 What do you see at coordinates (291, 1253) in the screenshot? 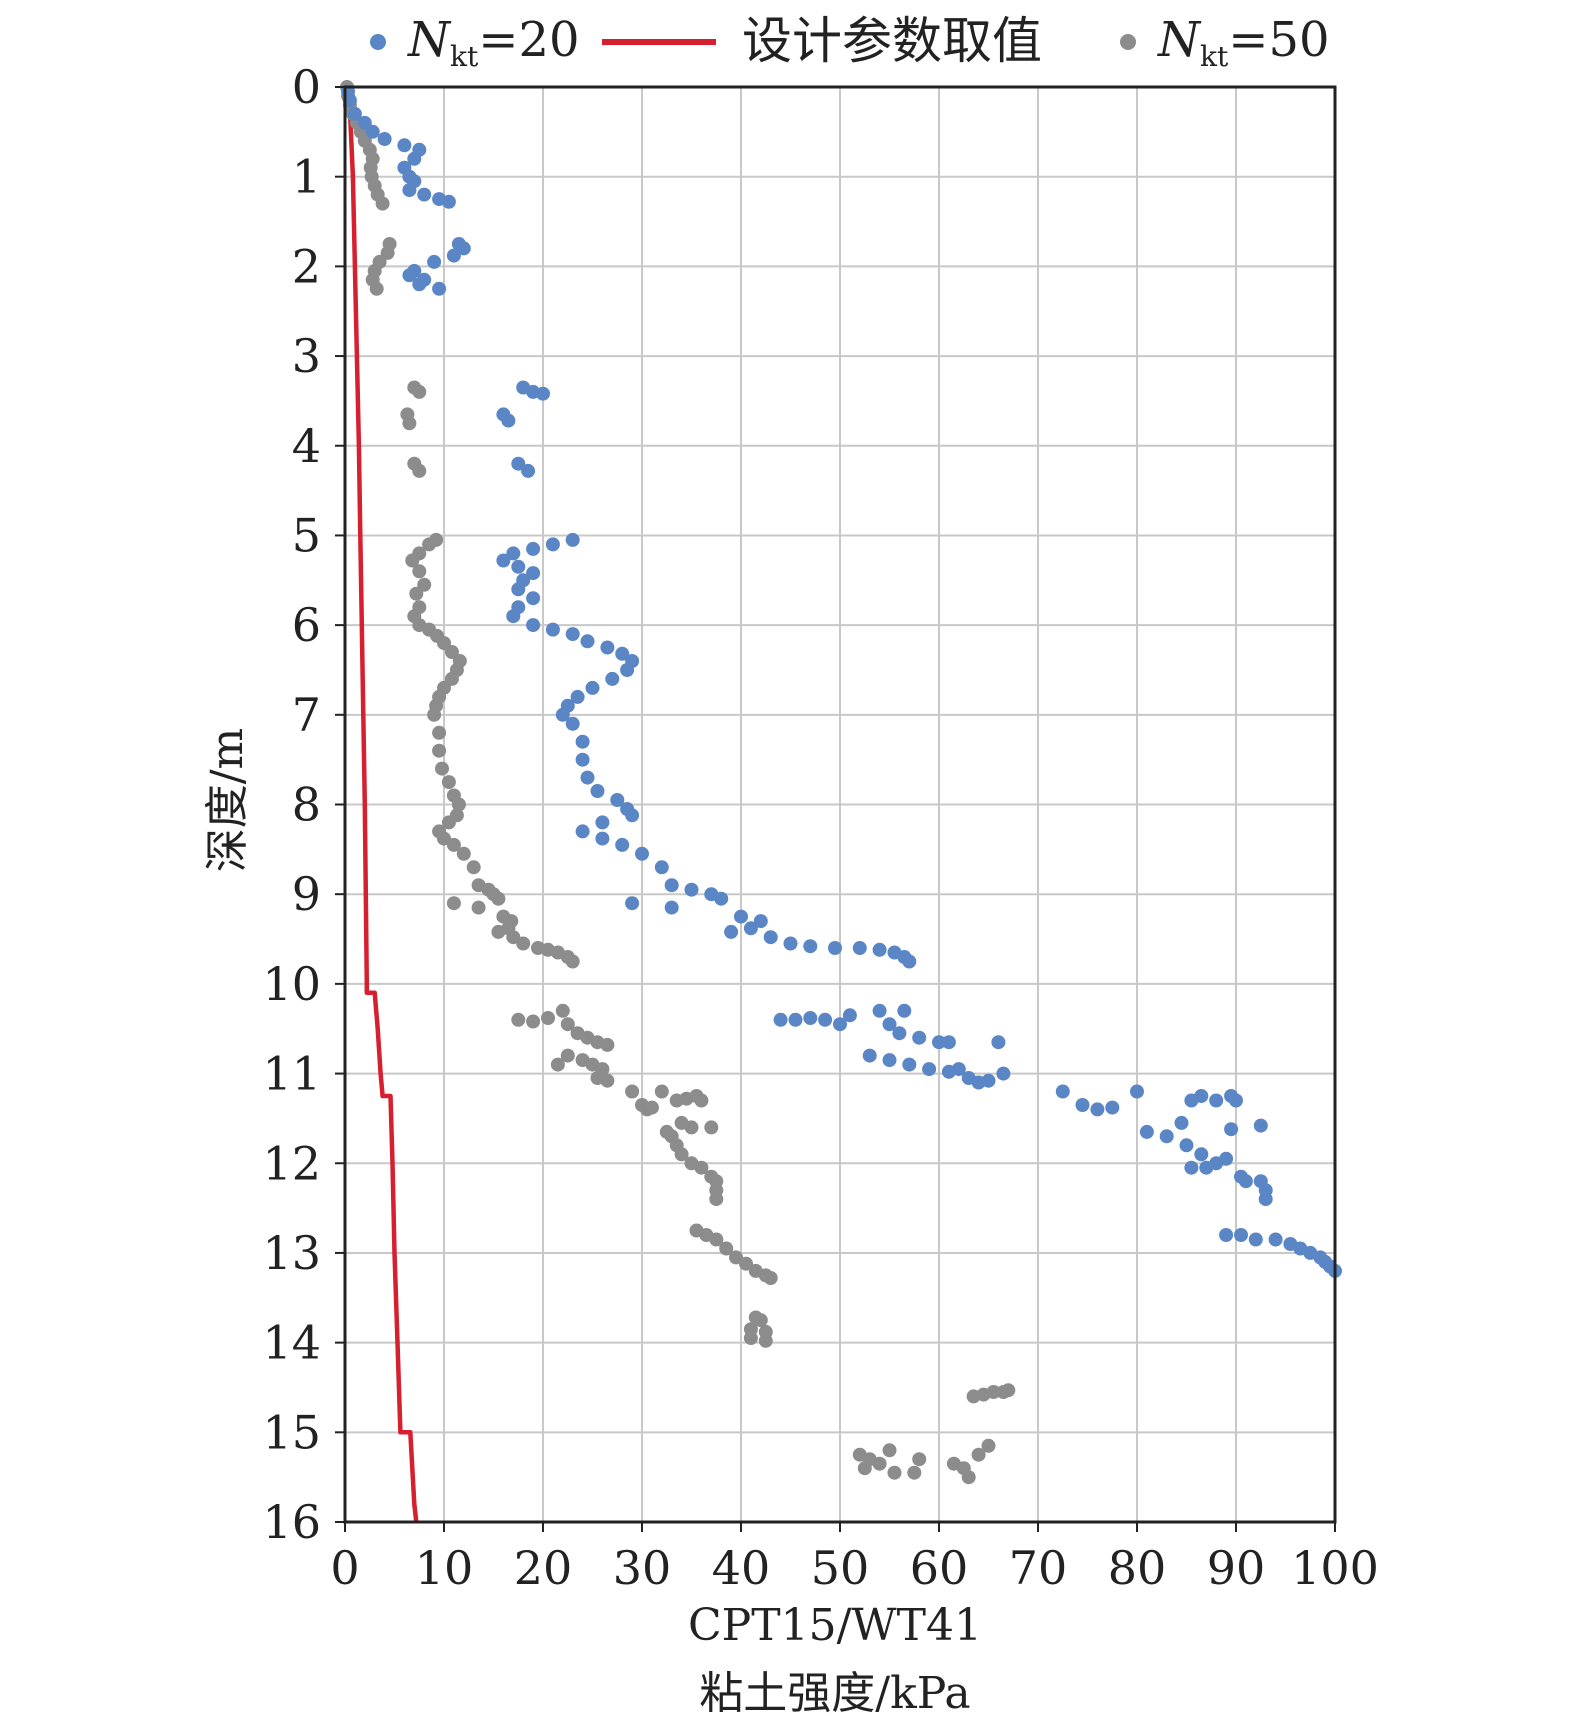
I see `y-tick-label: 13` at bounding box center [291, 1253].